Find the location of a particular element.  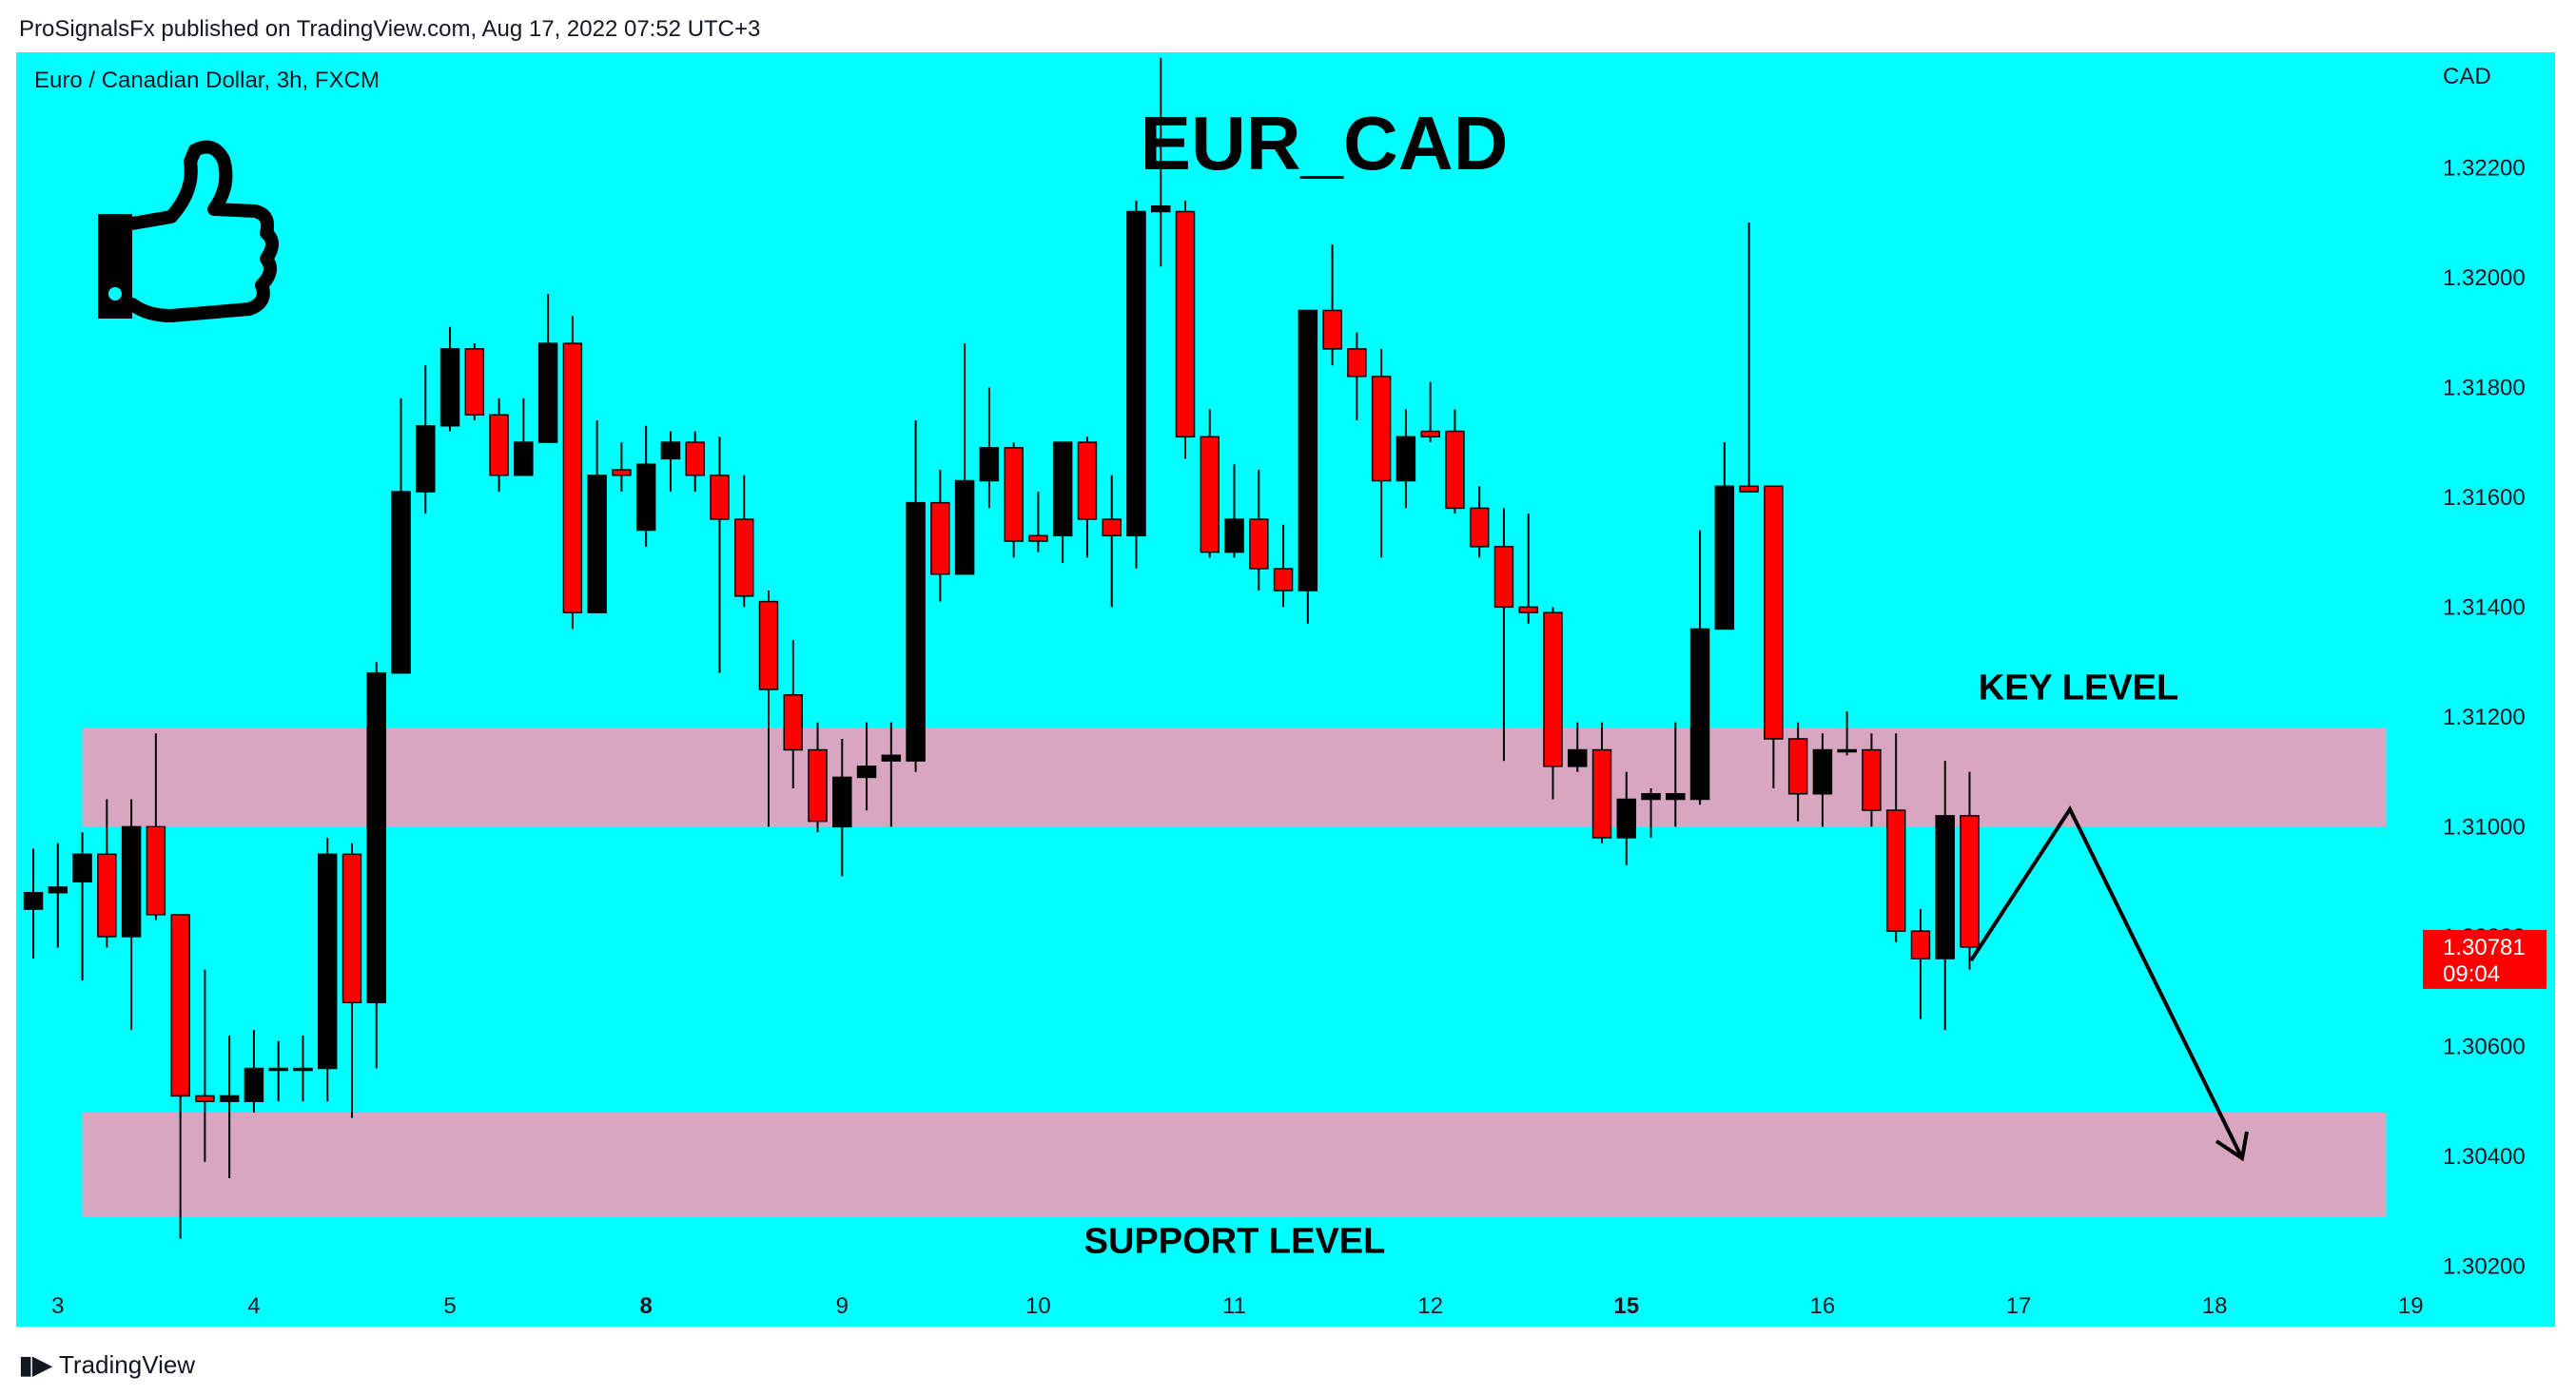

icon-dot is located at coordinates (115, 294).